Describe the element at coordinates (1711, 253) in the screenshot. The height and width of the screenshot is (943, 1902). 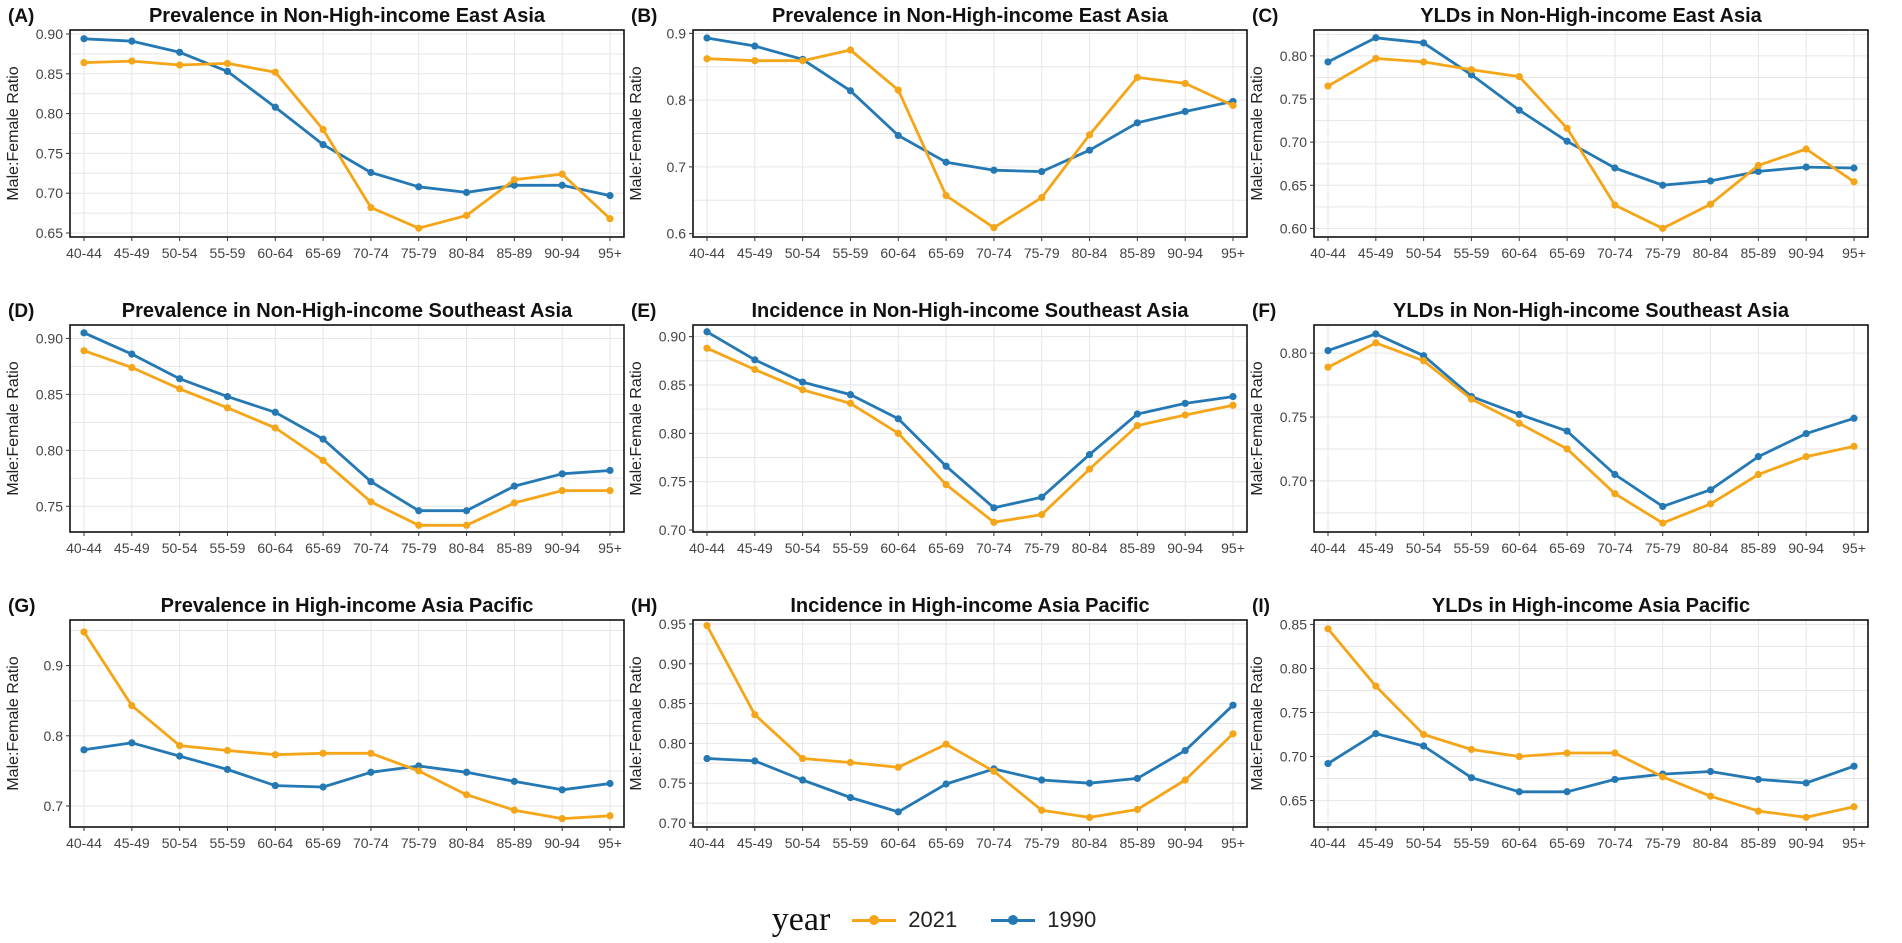
I see `x-tick-label: 80-84` at that location.